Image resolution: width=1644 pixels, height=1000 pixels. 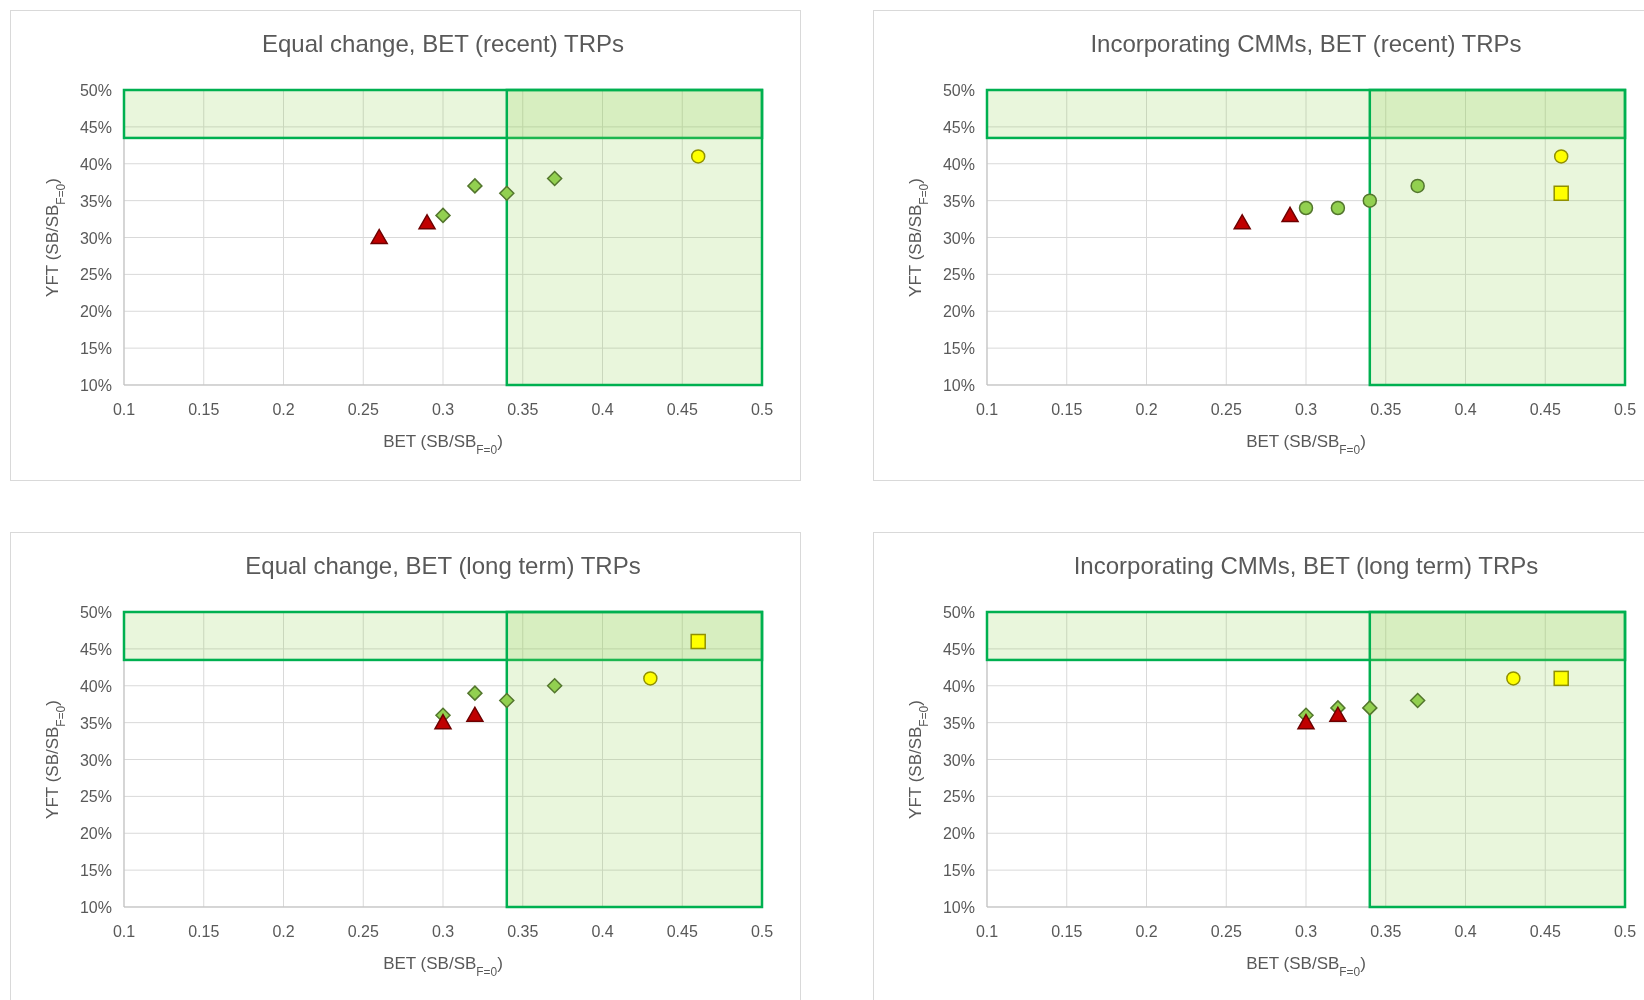 I want to click on chart-title: Incorporating CMMs, BET (long term) TRPs, so click(x=1306, y=565).